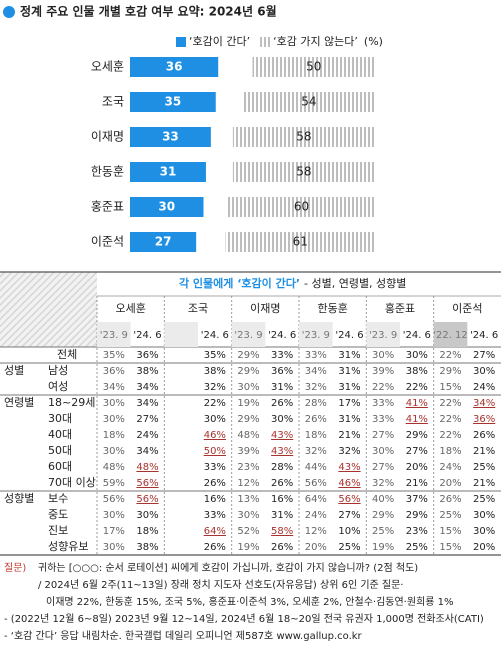 This screenshot has width=501, height=647. I want to click on row-label: 남성, so click(58, 370).